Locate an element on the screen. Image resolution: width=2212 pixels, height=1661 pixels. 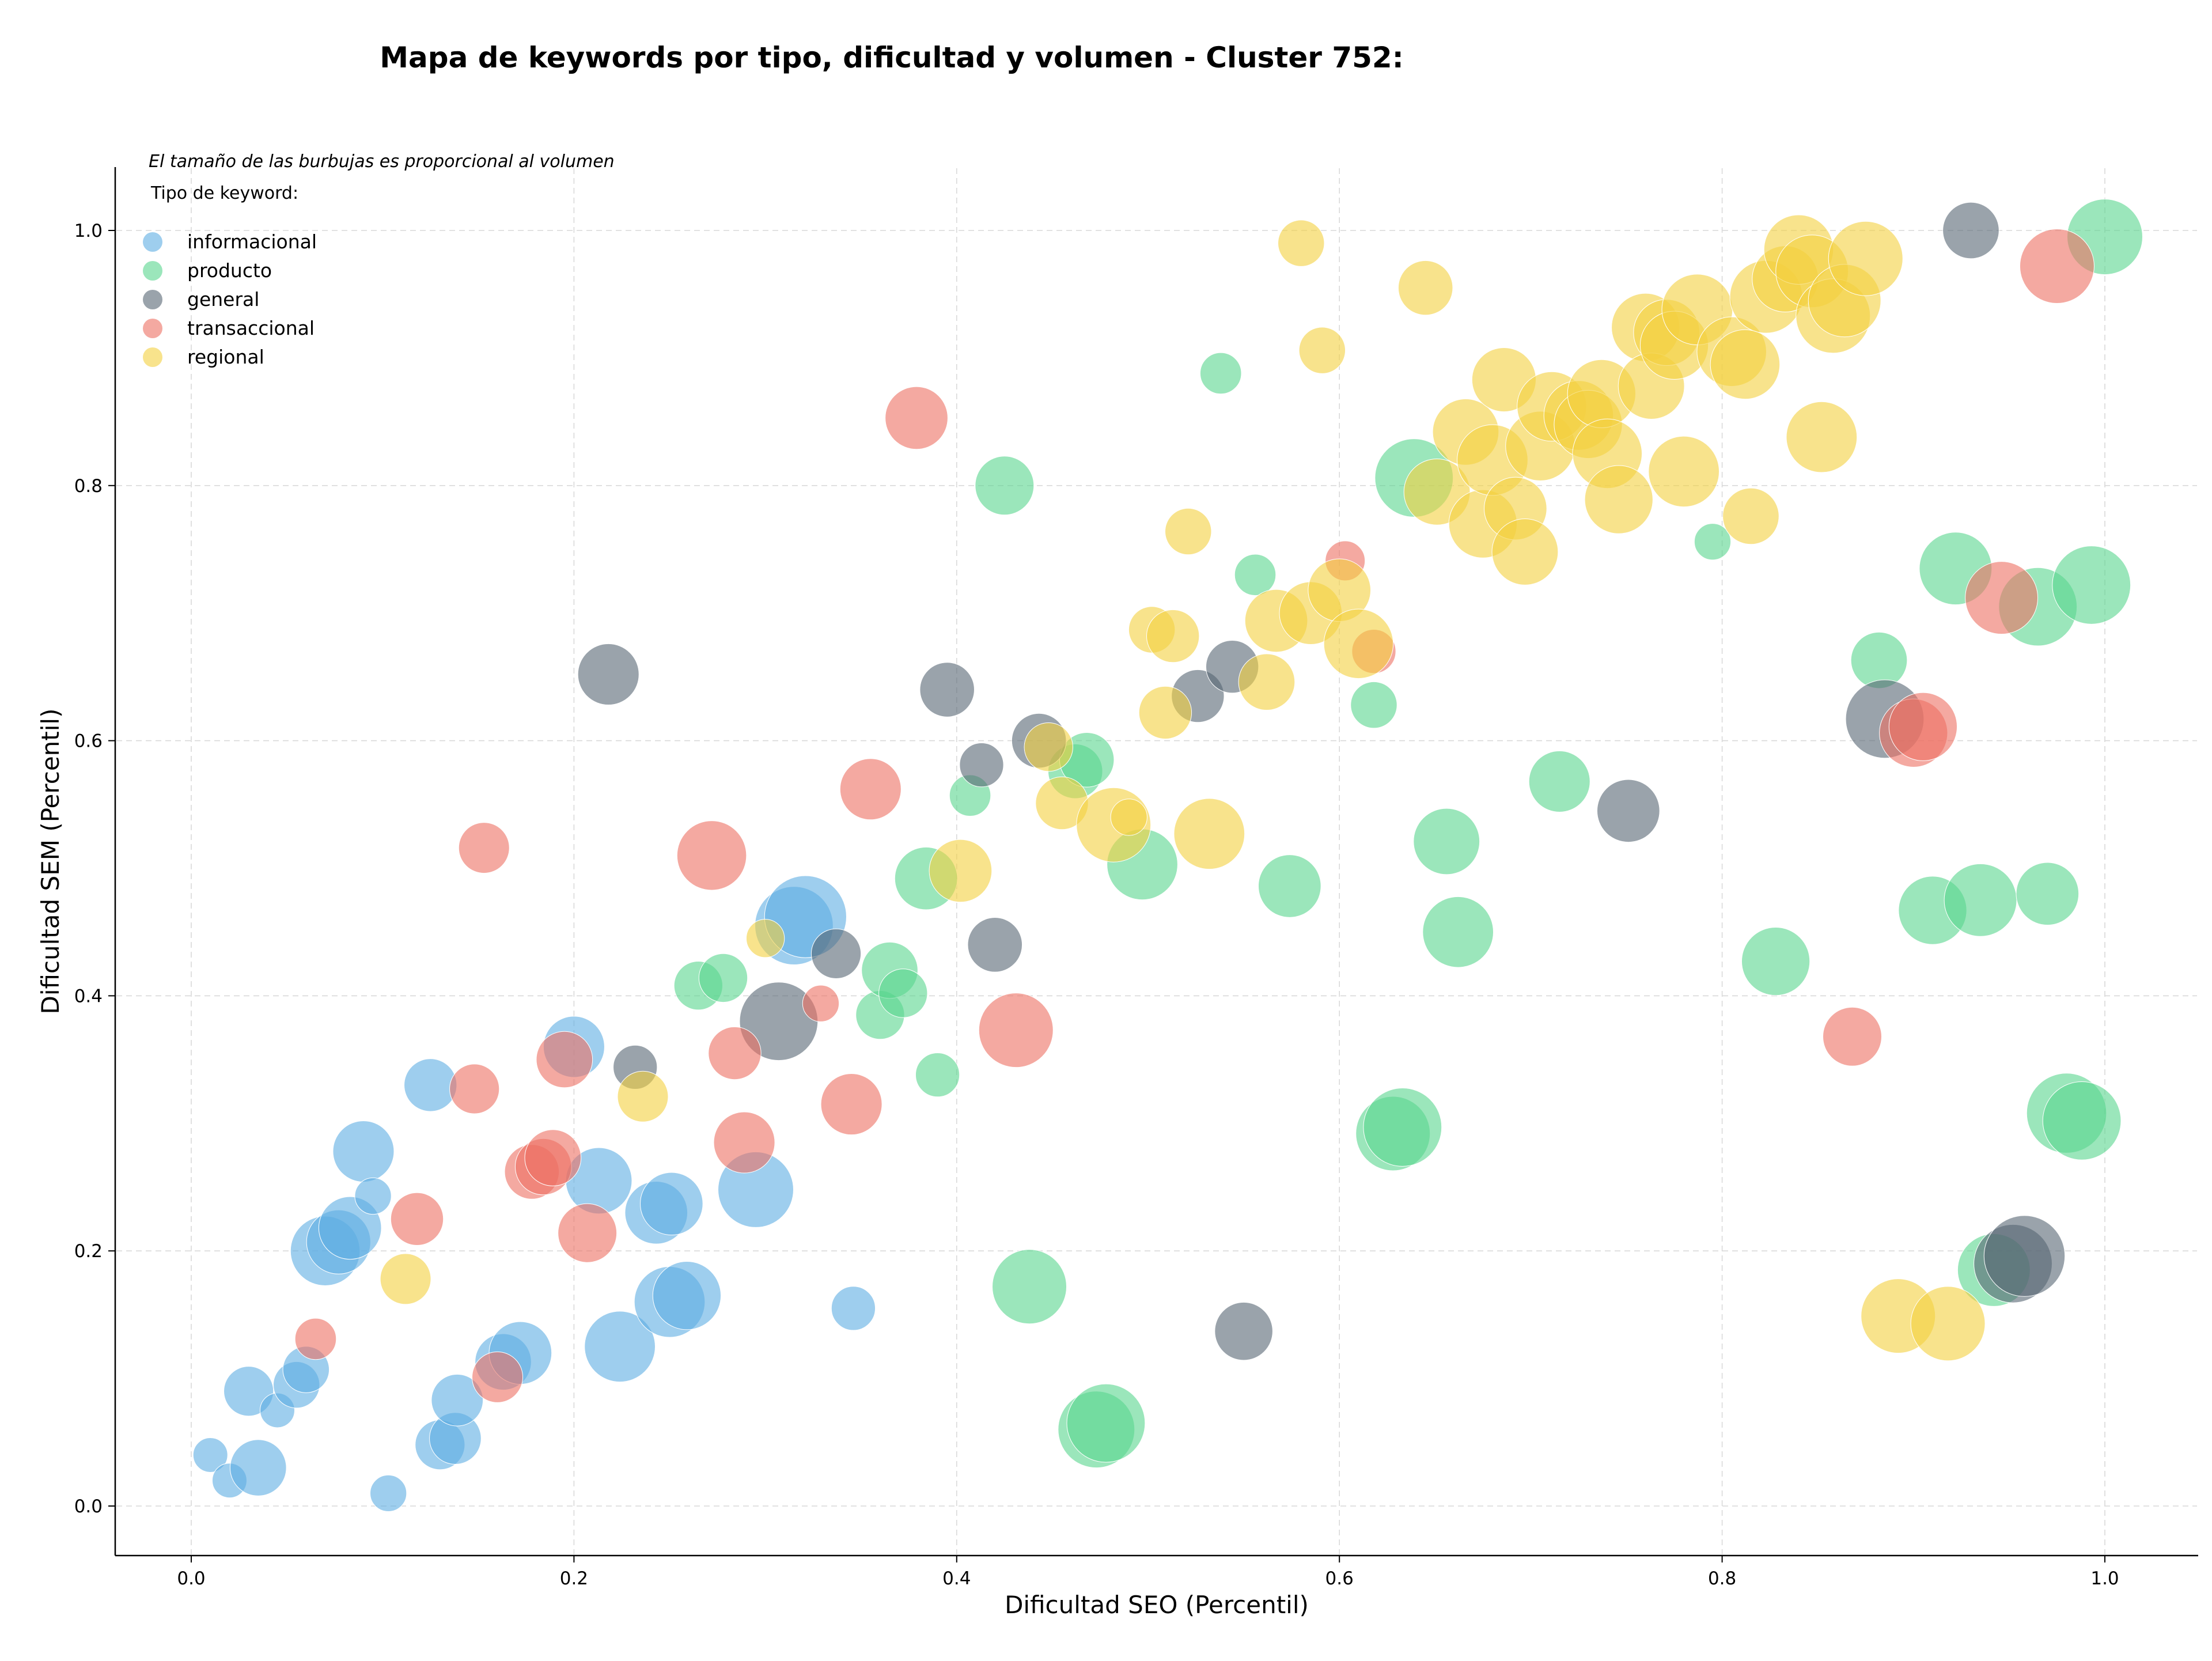
legend-marker-informacional is located at coordinates (152, 242).